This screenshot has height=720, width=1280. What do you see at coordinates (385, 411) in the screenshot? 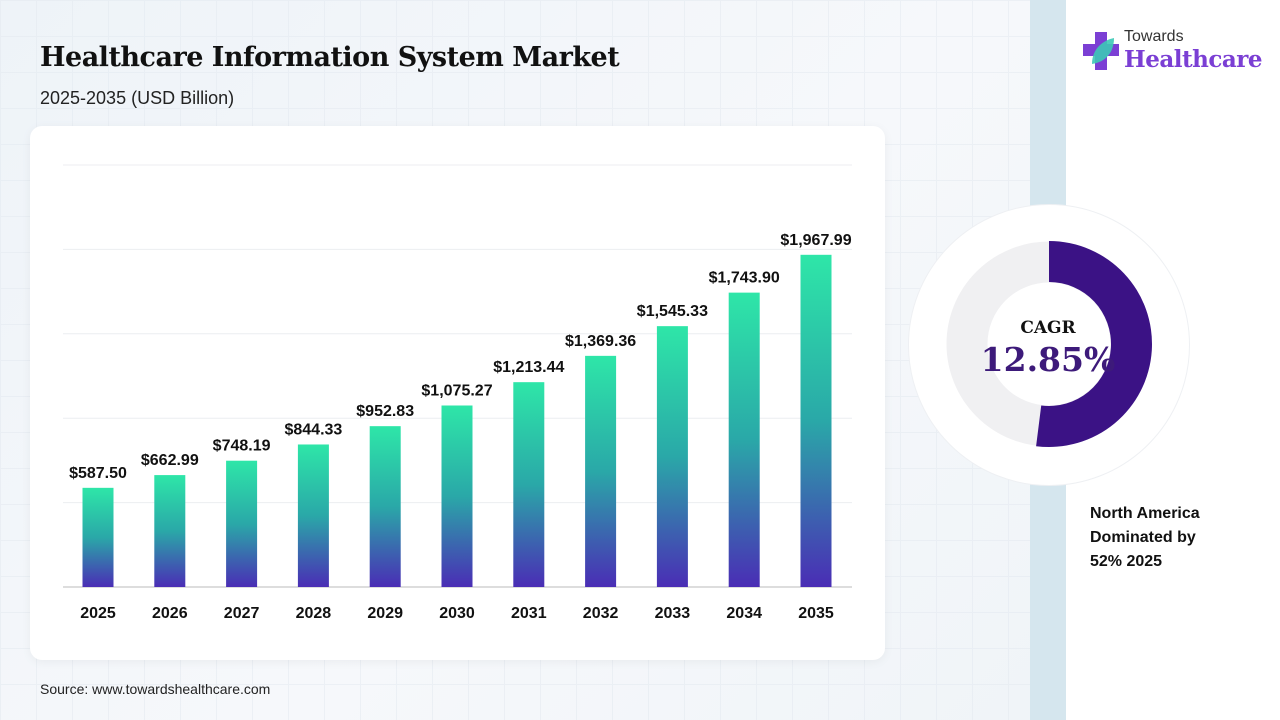
I see `bar-value-label: $952.83` at bounding box center [385, 411].